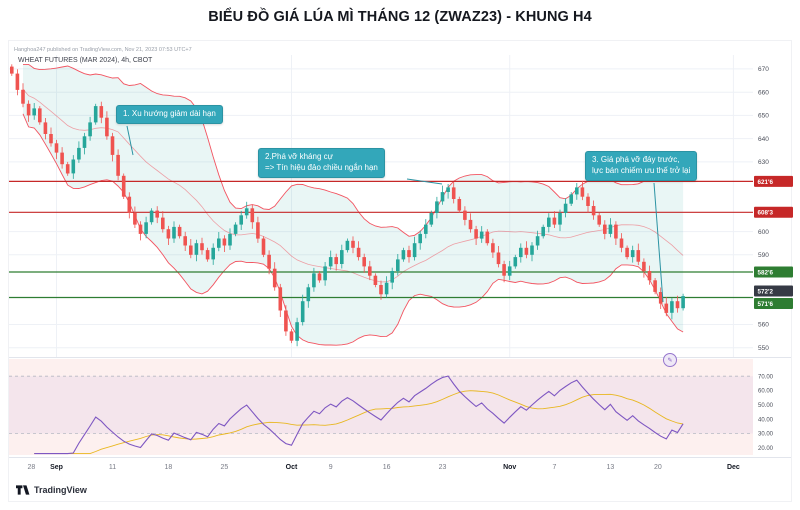  What do you see at coordinates (763, 139) in the screenshot?
I see `svg-text: 640` at bounding box center [763, 139].